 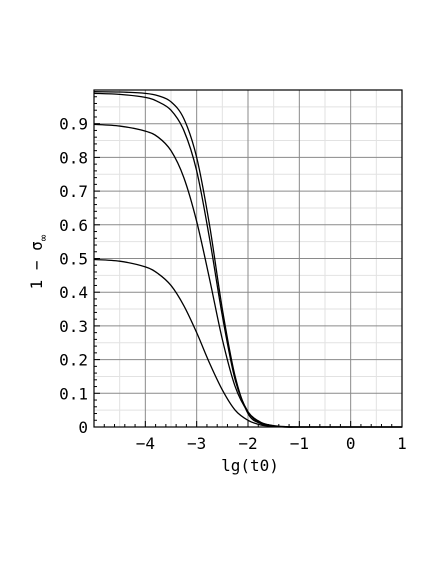 I want to click on x-axis-title: lg(t0), so click(x=250, y=465).